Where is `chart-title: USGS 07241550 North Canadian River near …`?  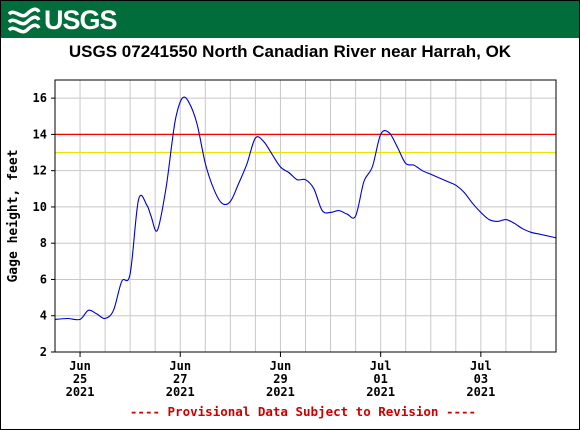
chart-title: USGS 07241550 North Canadian River near … is located at coordinates (290, 51).